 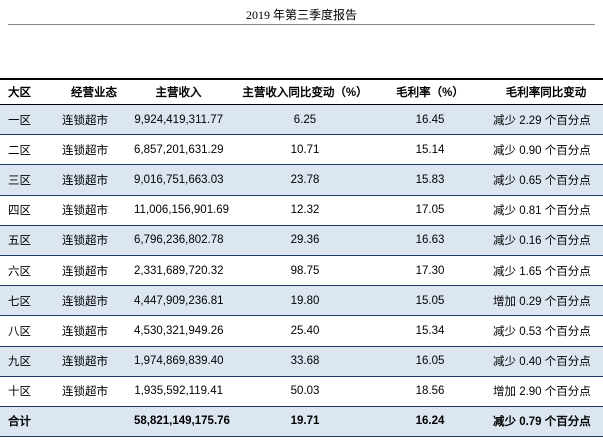 What do you see at coordinates (305, 331) in the screenshot?
I see `table-cell: 25.40` at bounding box center [305, 331].